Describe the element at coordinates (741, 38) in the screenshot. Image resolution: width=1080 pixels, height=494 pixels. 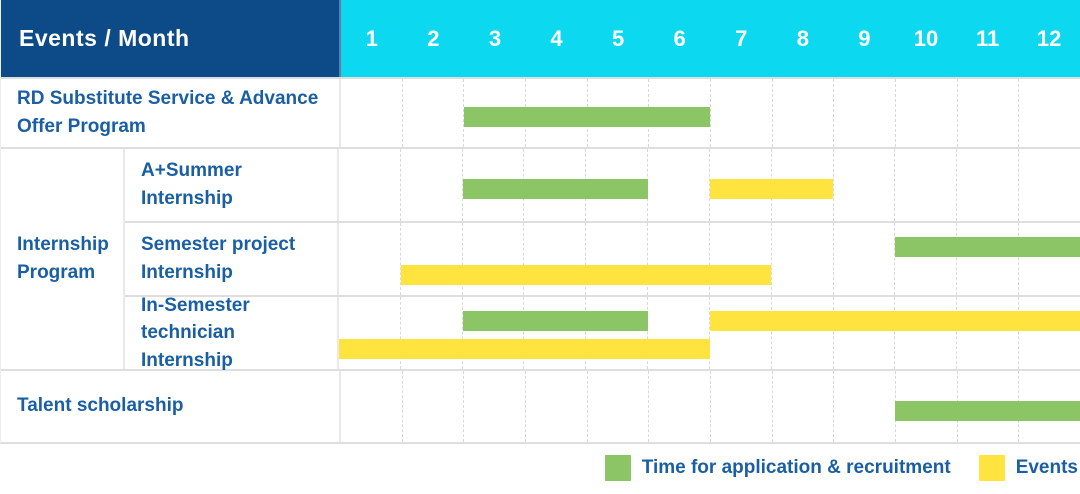
I see `month-header-7: 7` at that location.